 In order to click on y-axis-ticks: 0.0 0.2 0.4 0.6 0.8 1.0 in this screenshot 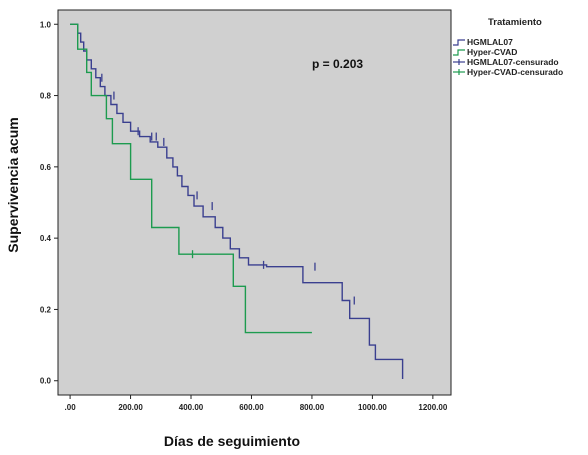, I will do `click(49, 203)`.